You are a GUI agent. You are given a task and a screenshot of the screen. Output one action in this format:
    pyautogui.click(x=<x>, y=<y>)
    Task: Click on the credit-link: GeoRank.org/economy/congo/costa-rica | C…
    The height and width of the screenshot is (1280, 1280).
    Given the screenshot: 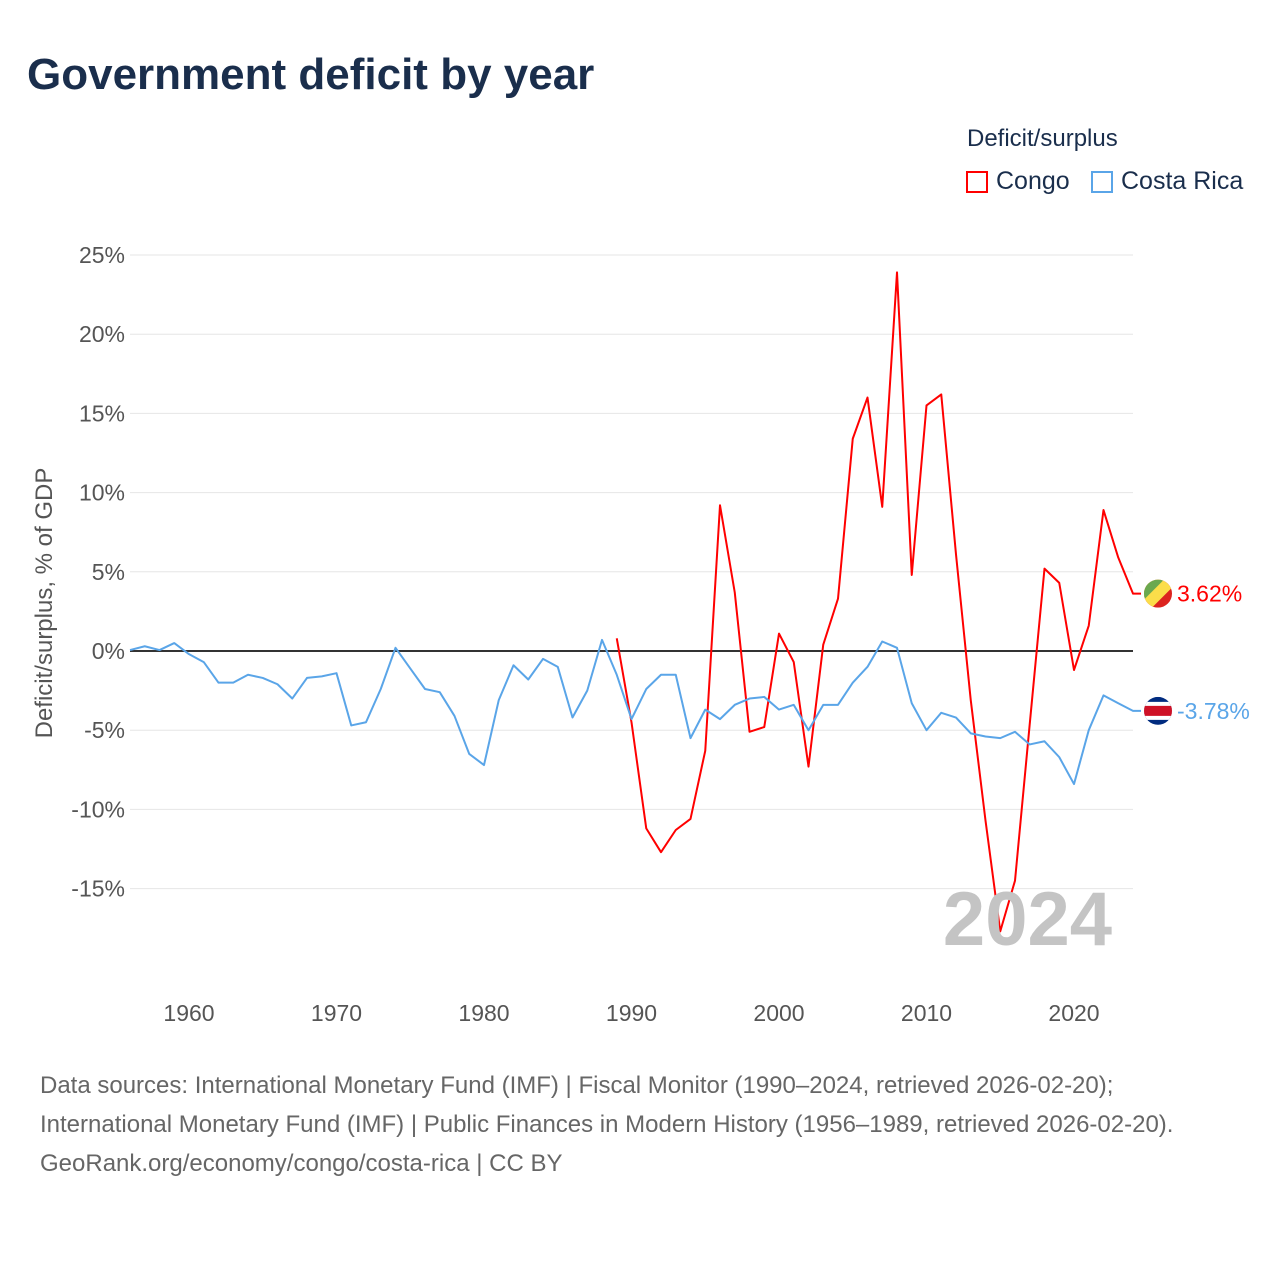 What is the action you would take?
    pyautogui.click(x=301, y=1163)
    